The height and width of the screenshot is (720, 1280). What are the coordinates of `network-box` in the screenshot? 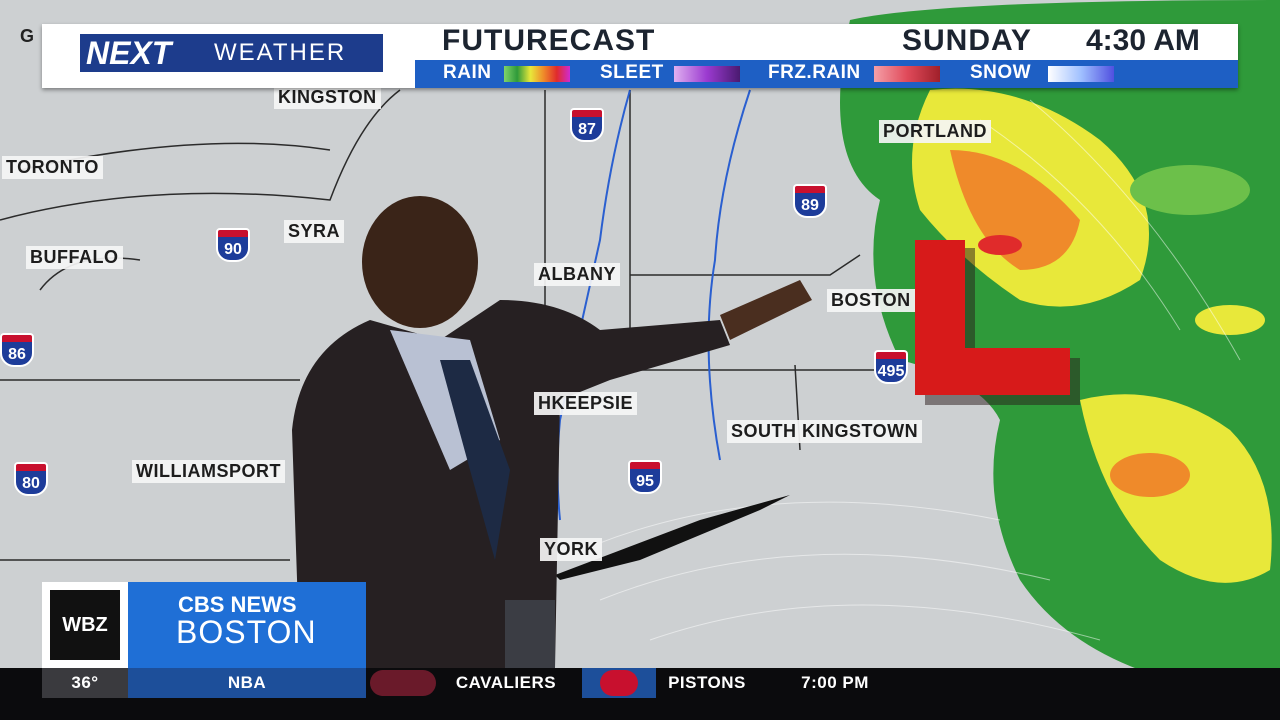 It's located at (247, 625).